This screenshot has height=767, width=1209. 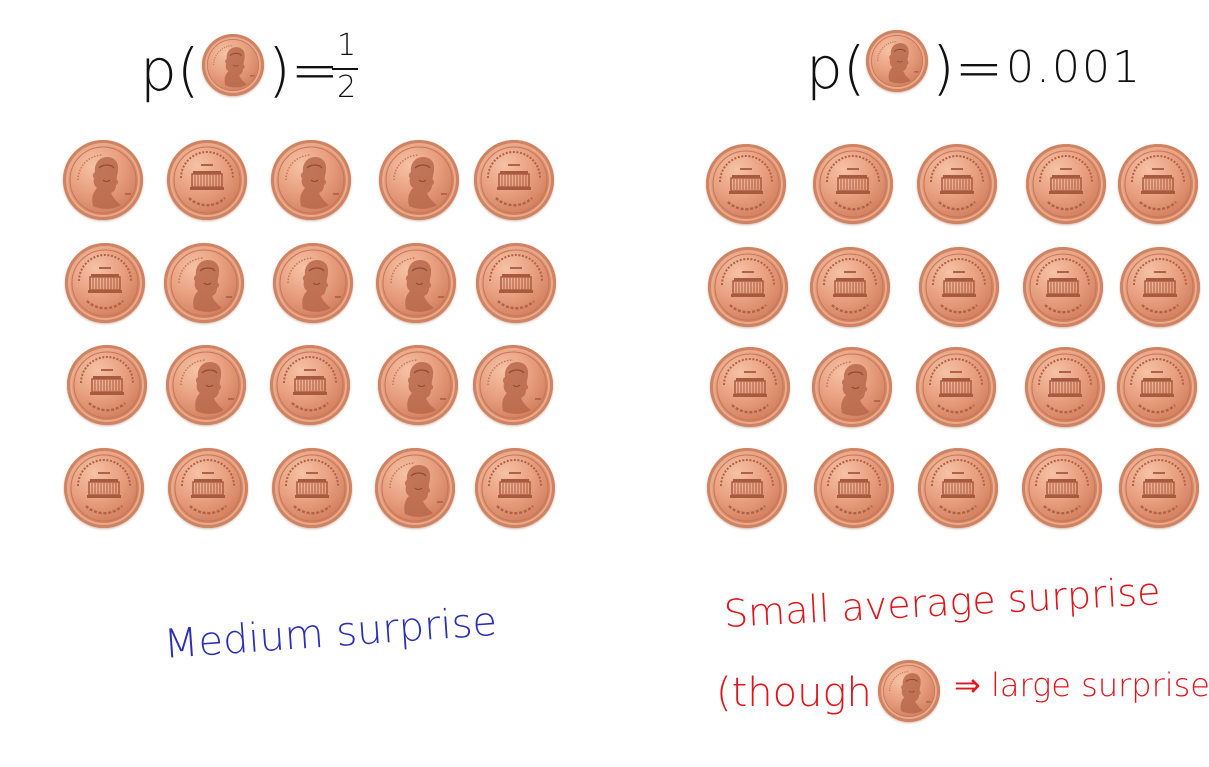 What do you see at coordinates (345, 69) in the screenshot?
I see `left-fraction-bar` at bounding box center [345, 69].